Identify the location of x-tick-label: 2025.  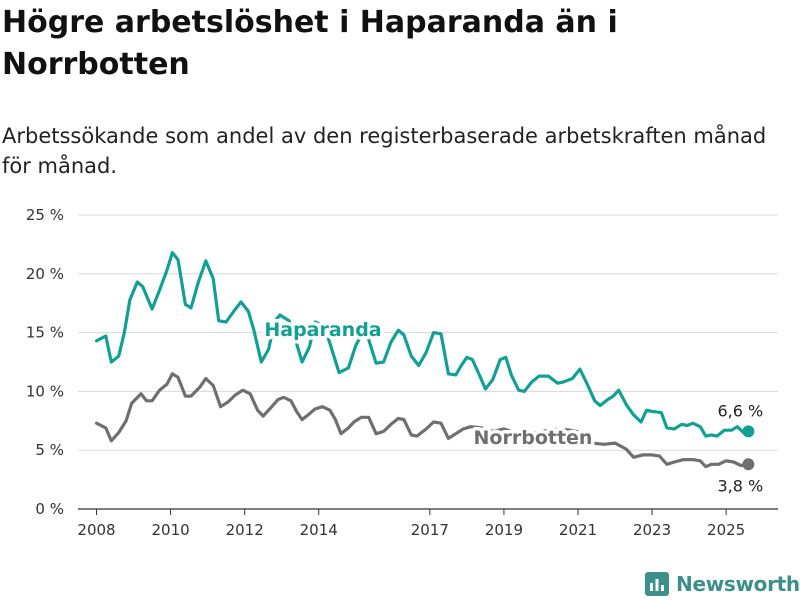
(726, 530).